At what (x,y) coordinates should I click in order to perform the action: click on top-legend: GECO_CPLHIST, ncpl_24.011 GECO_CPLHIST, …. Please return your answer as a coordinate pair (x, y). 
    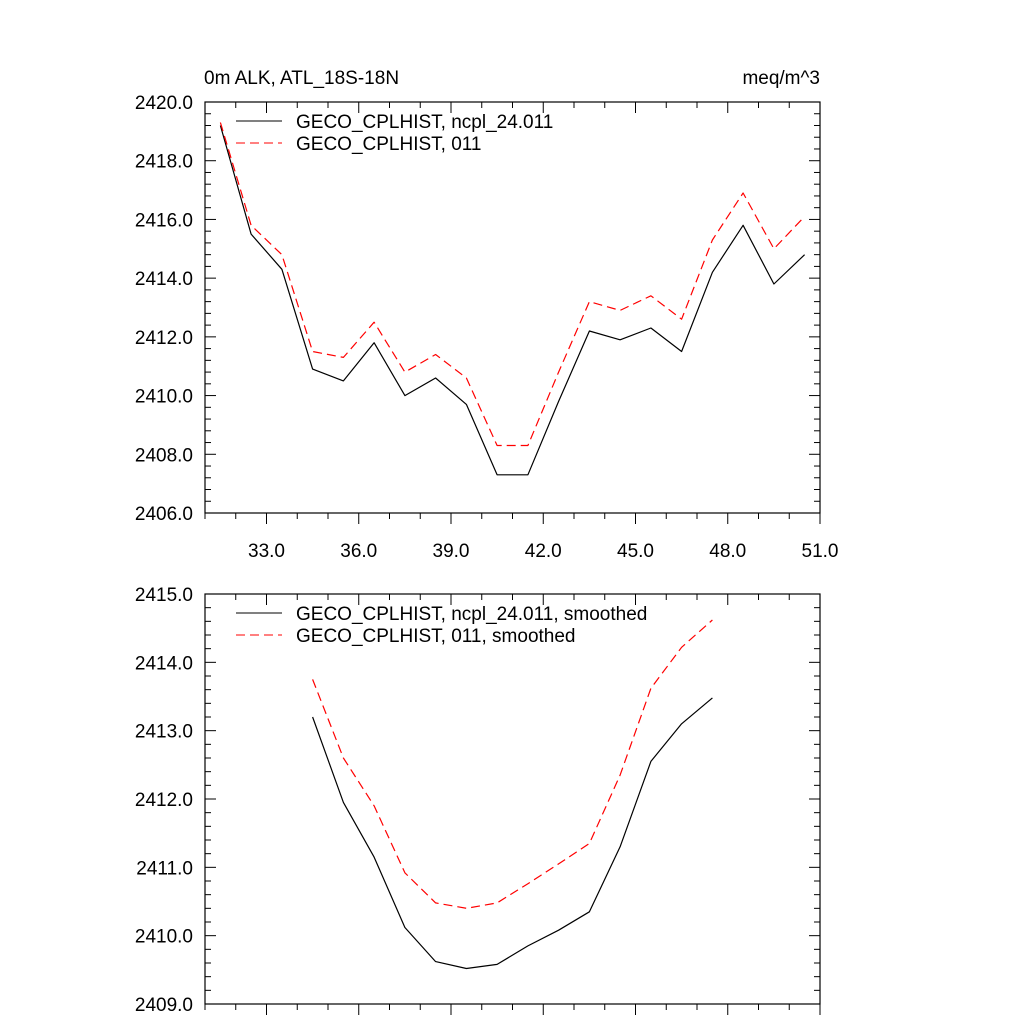
    Looking at the image, I should click on (394, 133).